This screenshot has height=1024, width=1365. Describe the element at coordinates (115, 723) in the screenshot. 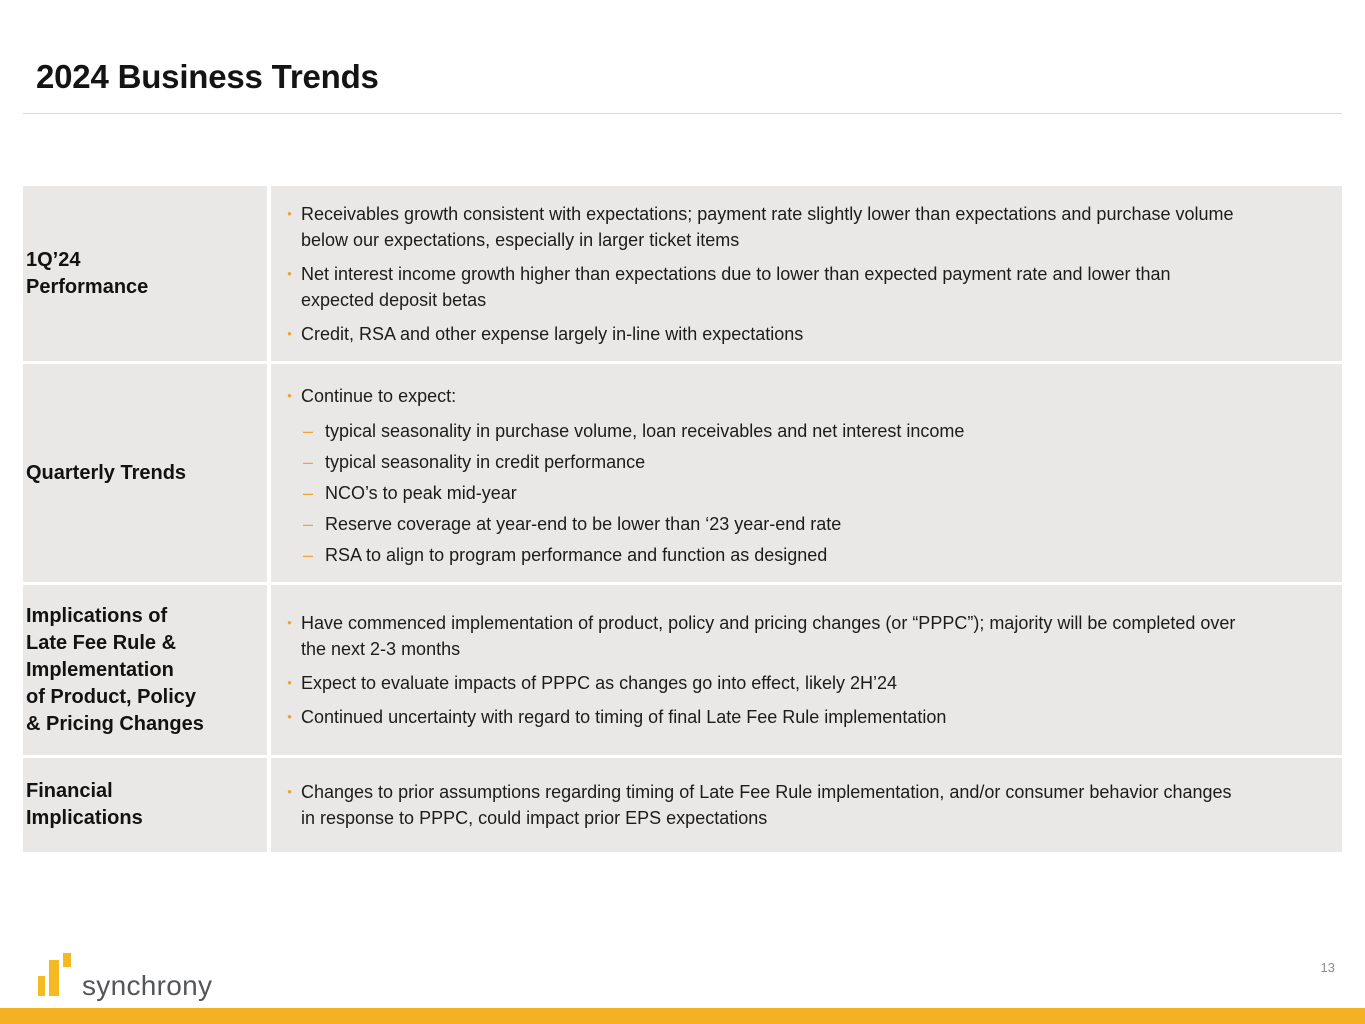

I see `label-line: & Pricing Changes` at that location.